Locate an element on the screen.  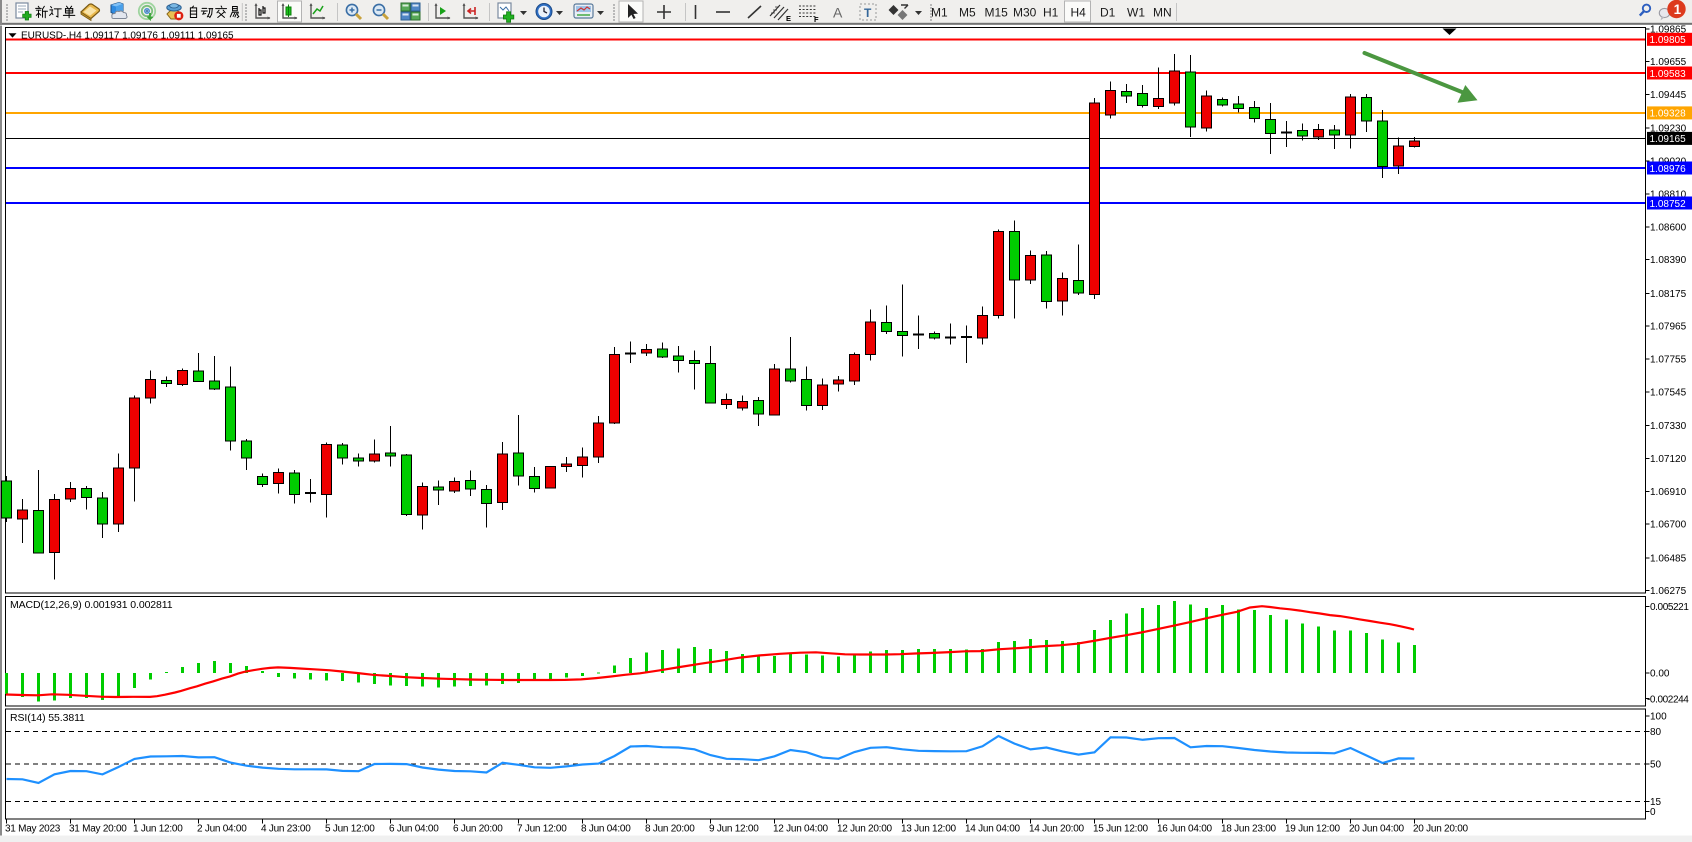
svg-text: 1.08810 is located at coordinates (1668, 194).